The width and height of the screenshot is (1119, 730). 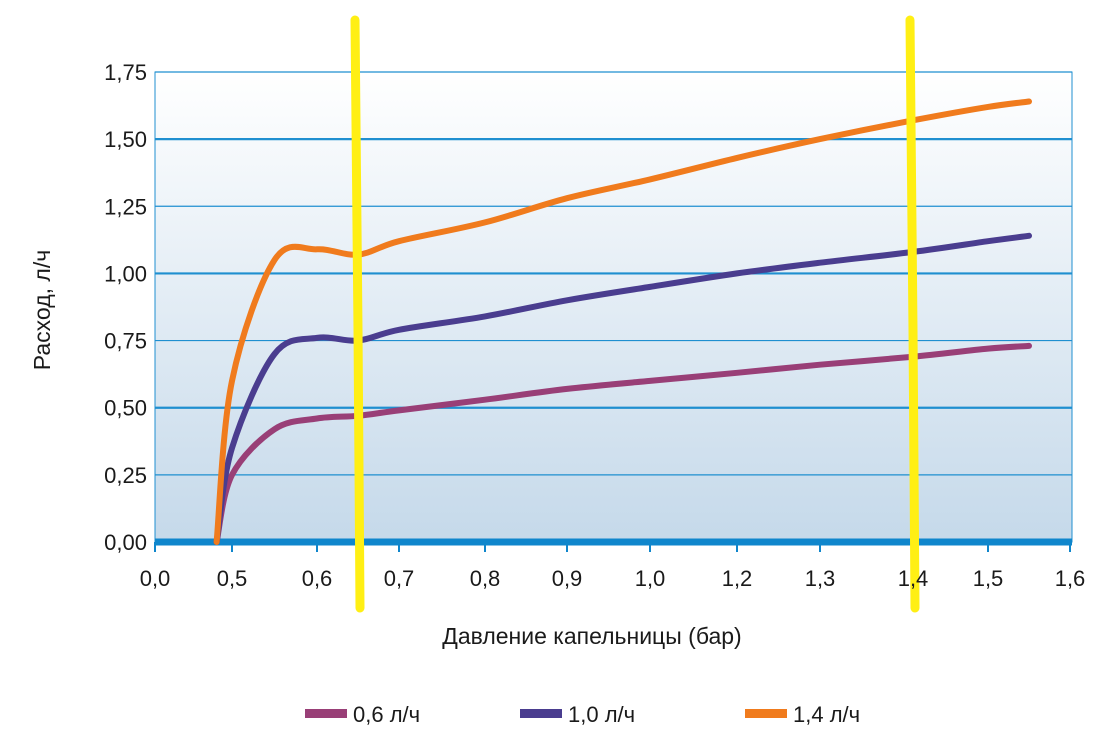 I want to click on x-tick-label: 1,3, so click(x=820, y=578).